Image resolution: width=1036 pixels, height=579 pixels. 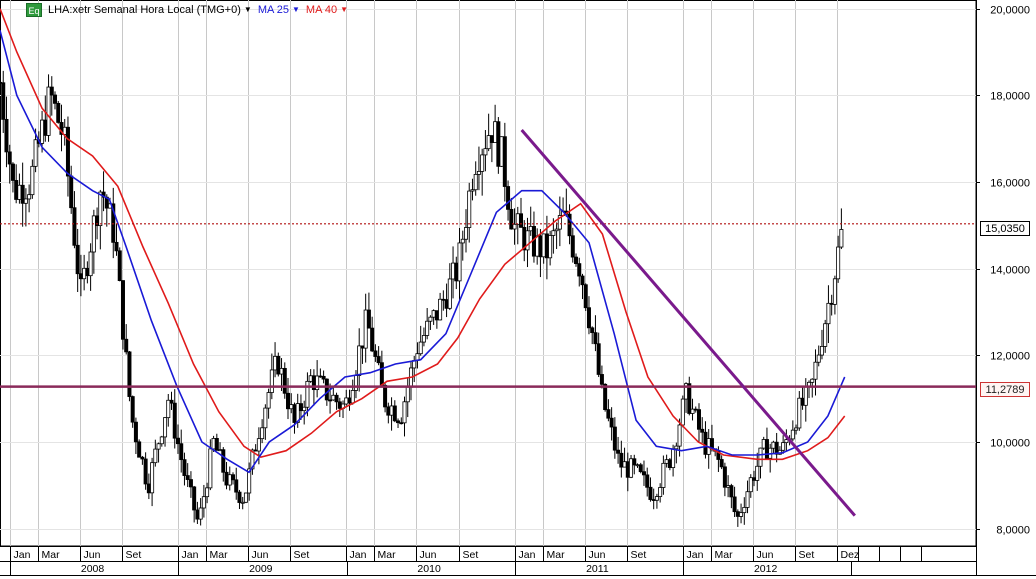 I want to click on equity-badge: Eq, so click(x=34, y=10).